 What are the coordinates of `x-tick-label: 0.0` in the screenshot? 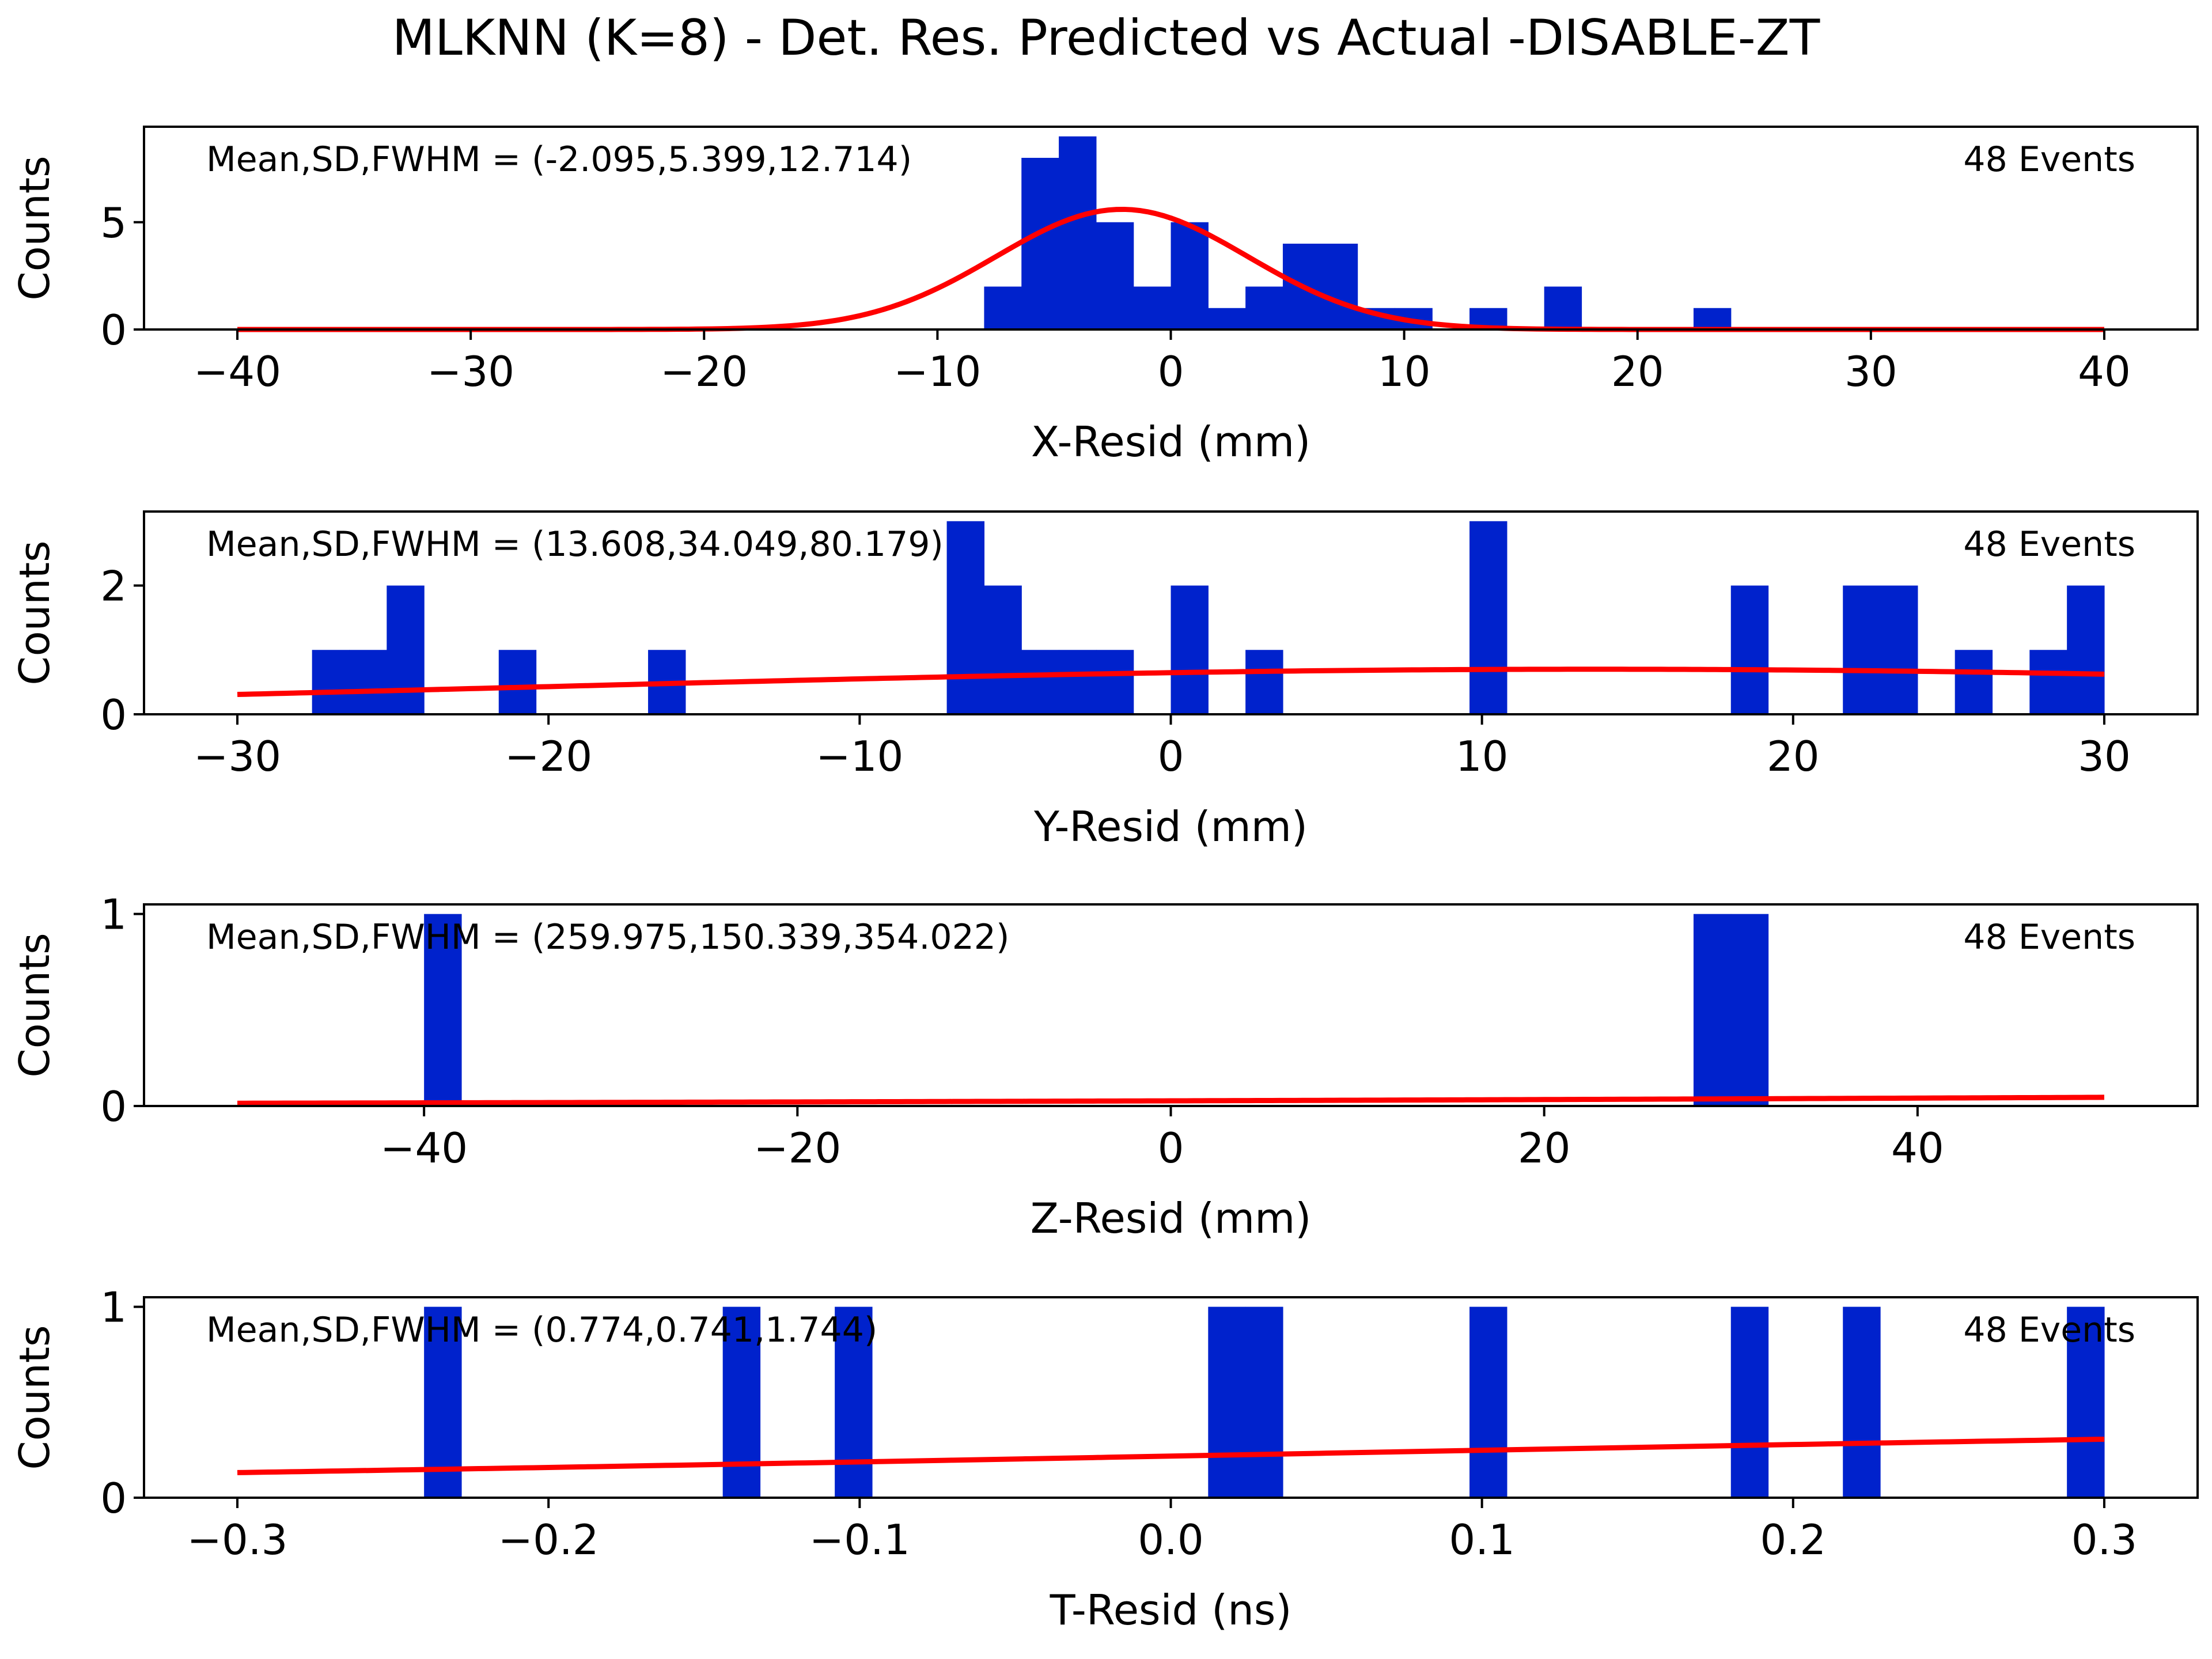 It's located at (1171, 1540).